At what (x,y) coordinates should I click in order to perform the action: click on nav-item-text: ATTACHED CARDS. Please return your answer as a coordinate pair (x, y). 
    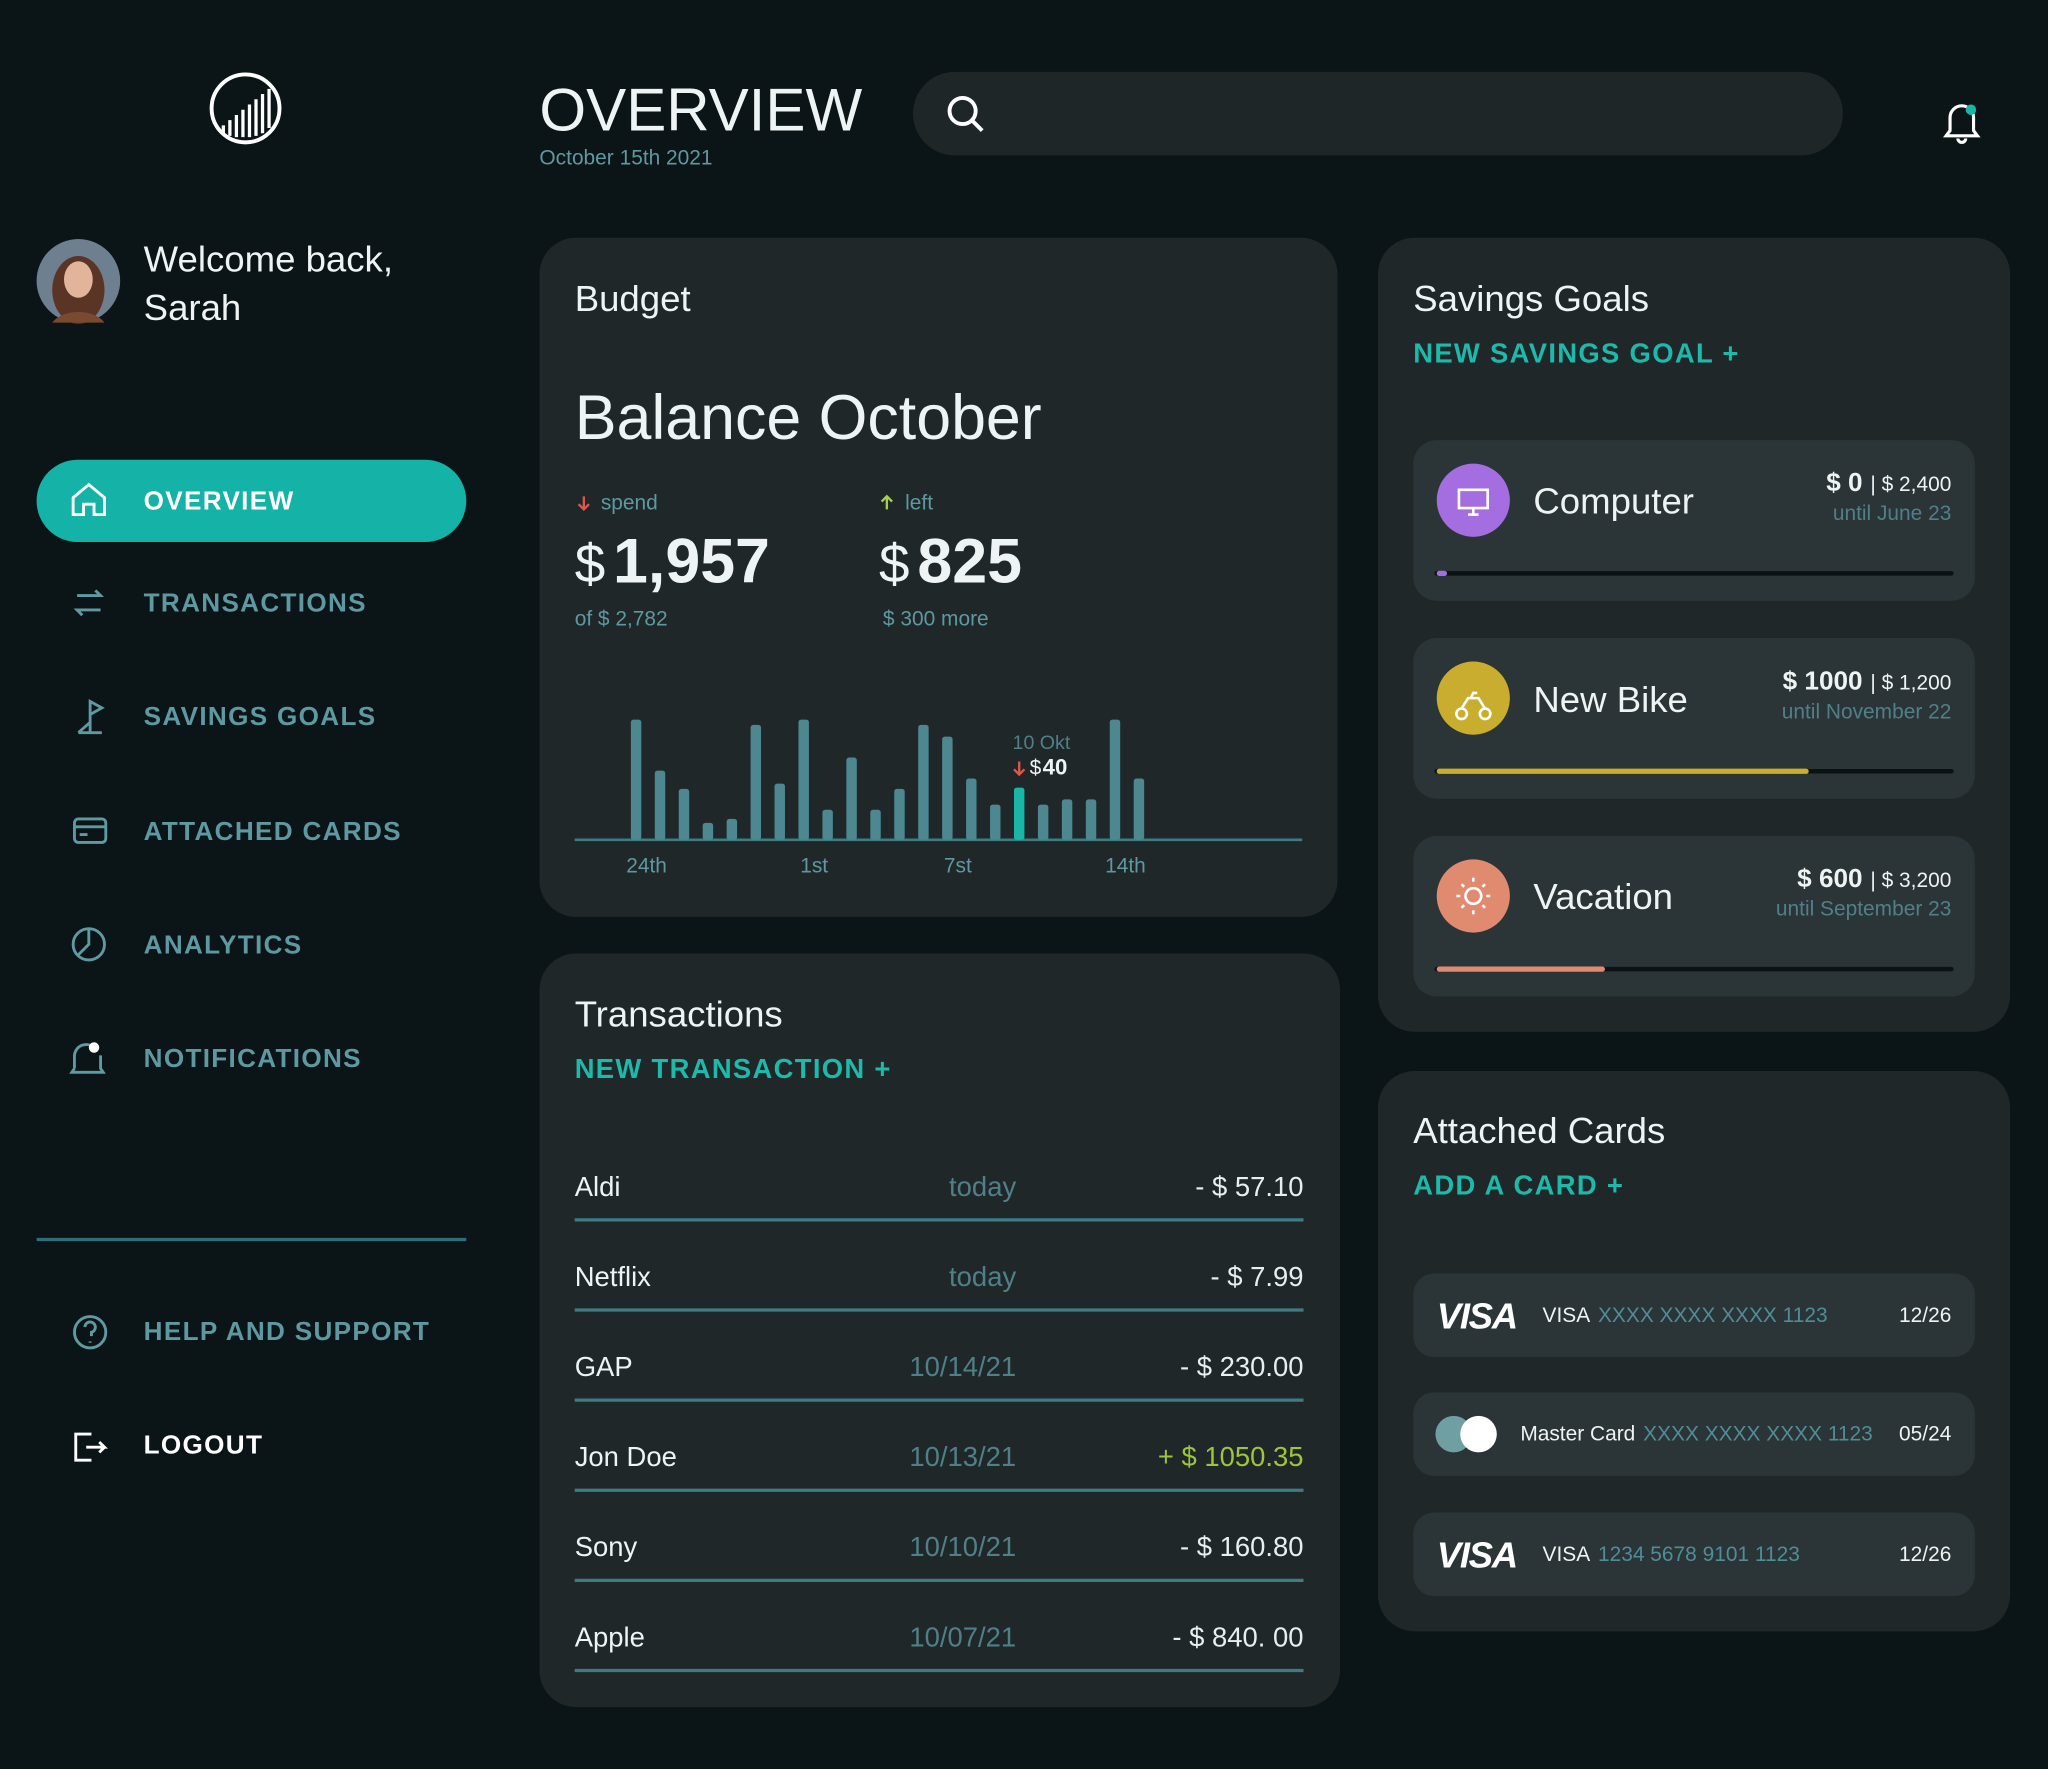
    Looking at the image, I should click on (272, 832).